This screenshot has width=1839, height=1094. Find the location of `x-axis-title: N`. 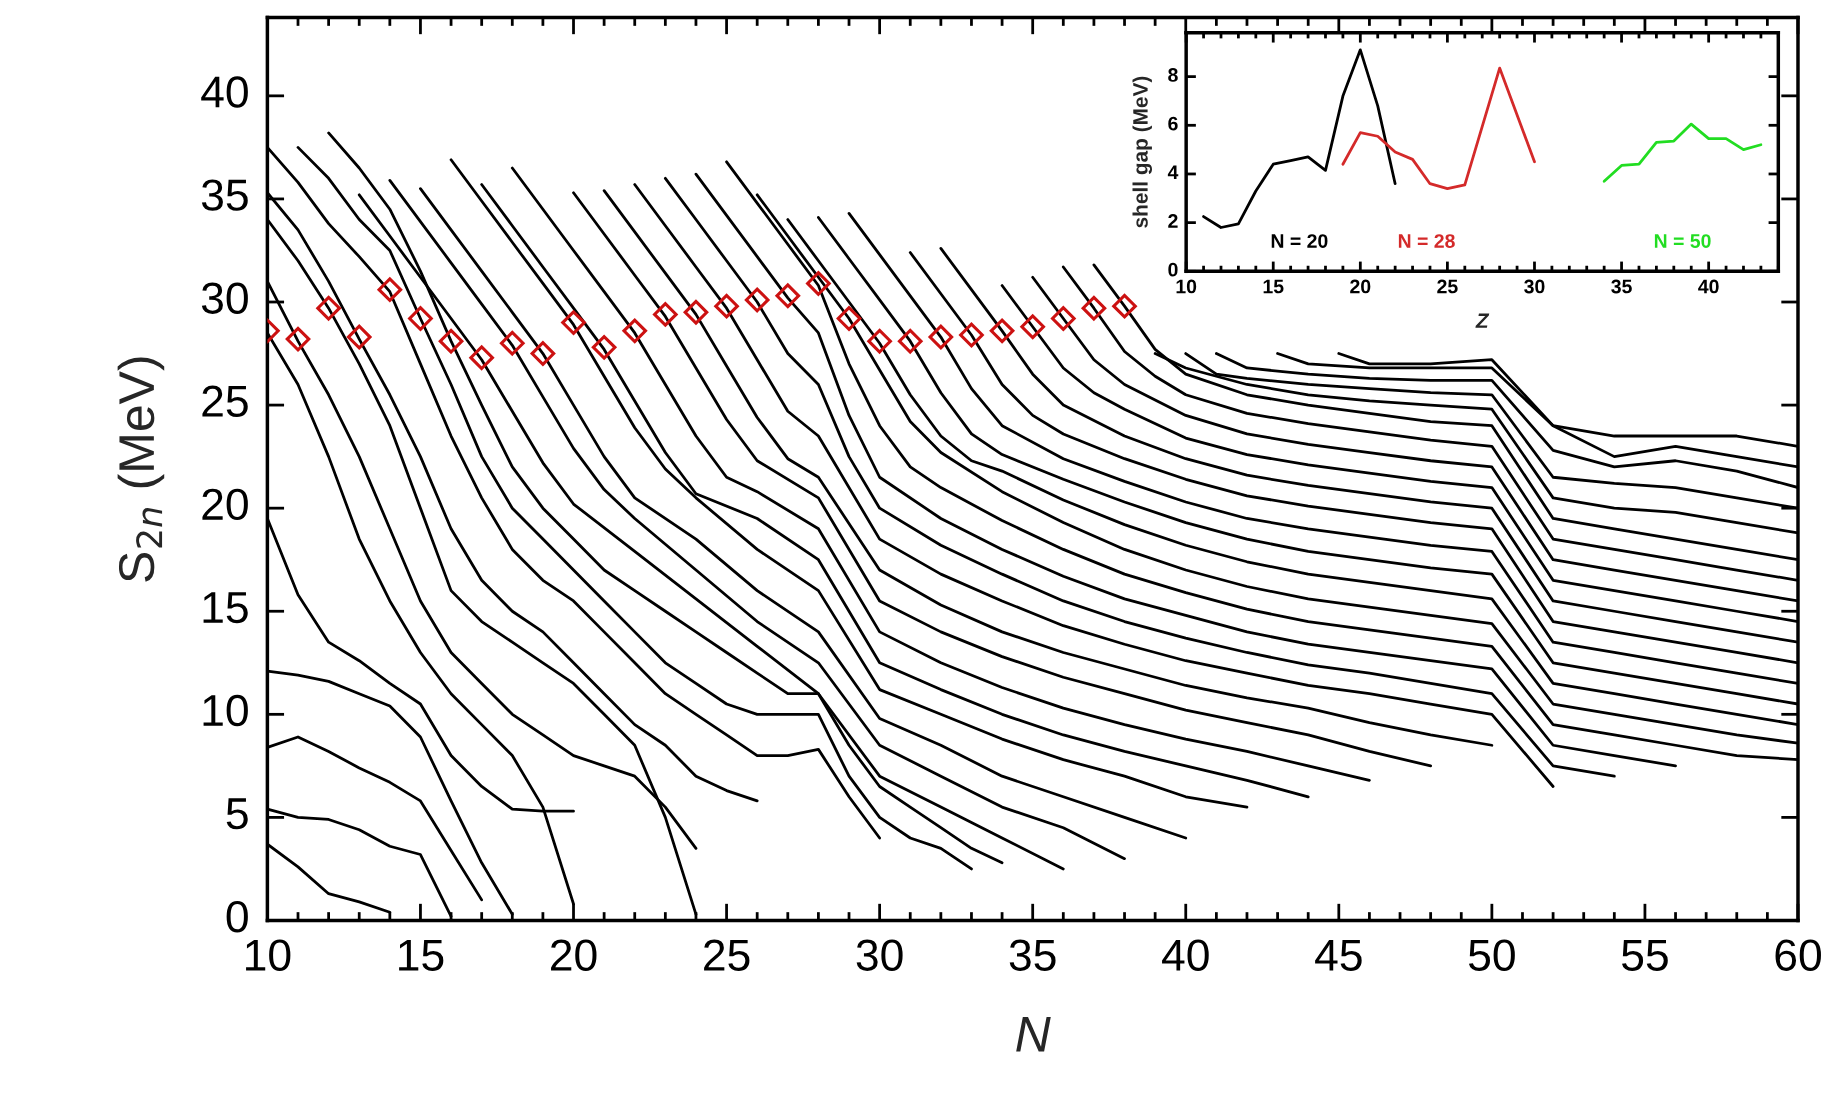

x-axis-title: N is located at coordinates (1033, 1034).